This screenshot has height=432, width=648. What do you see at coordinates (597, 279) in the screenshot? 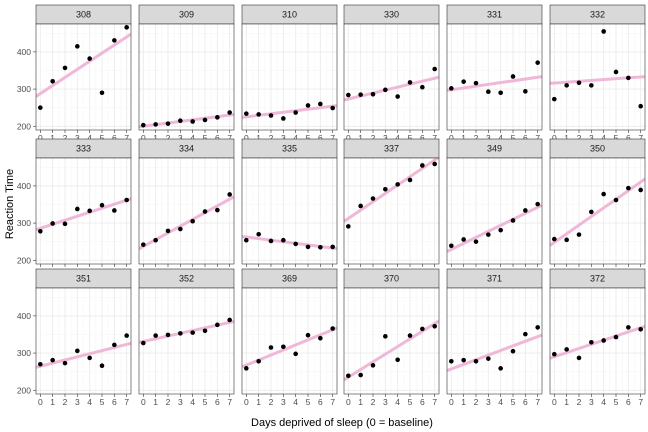
I see `strip-label: 372` at bounding box center [597, 279].